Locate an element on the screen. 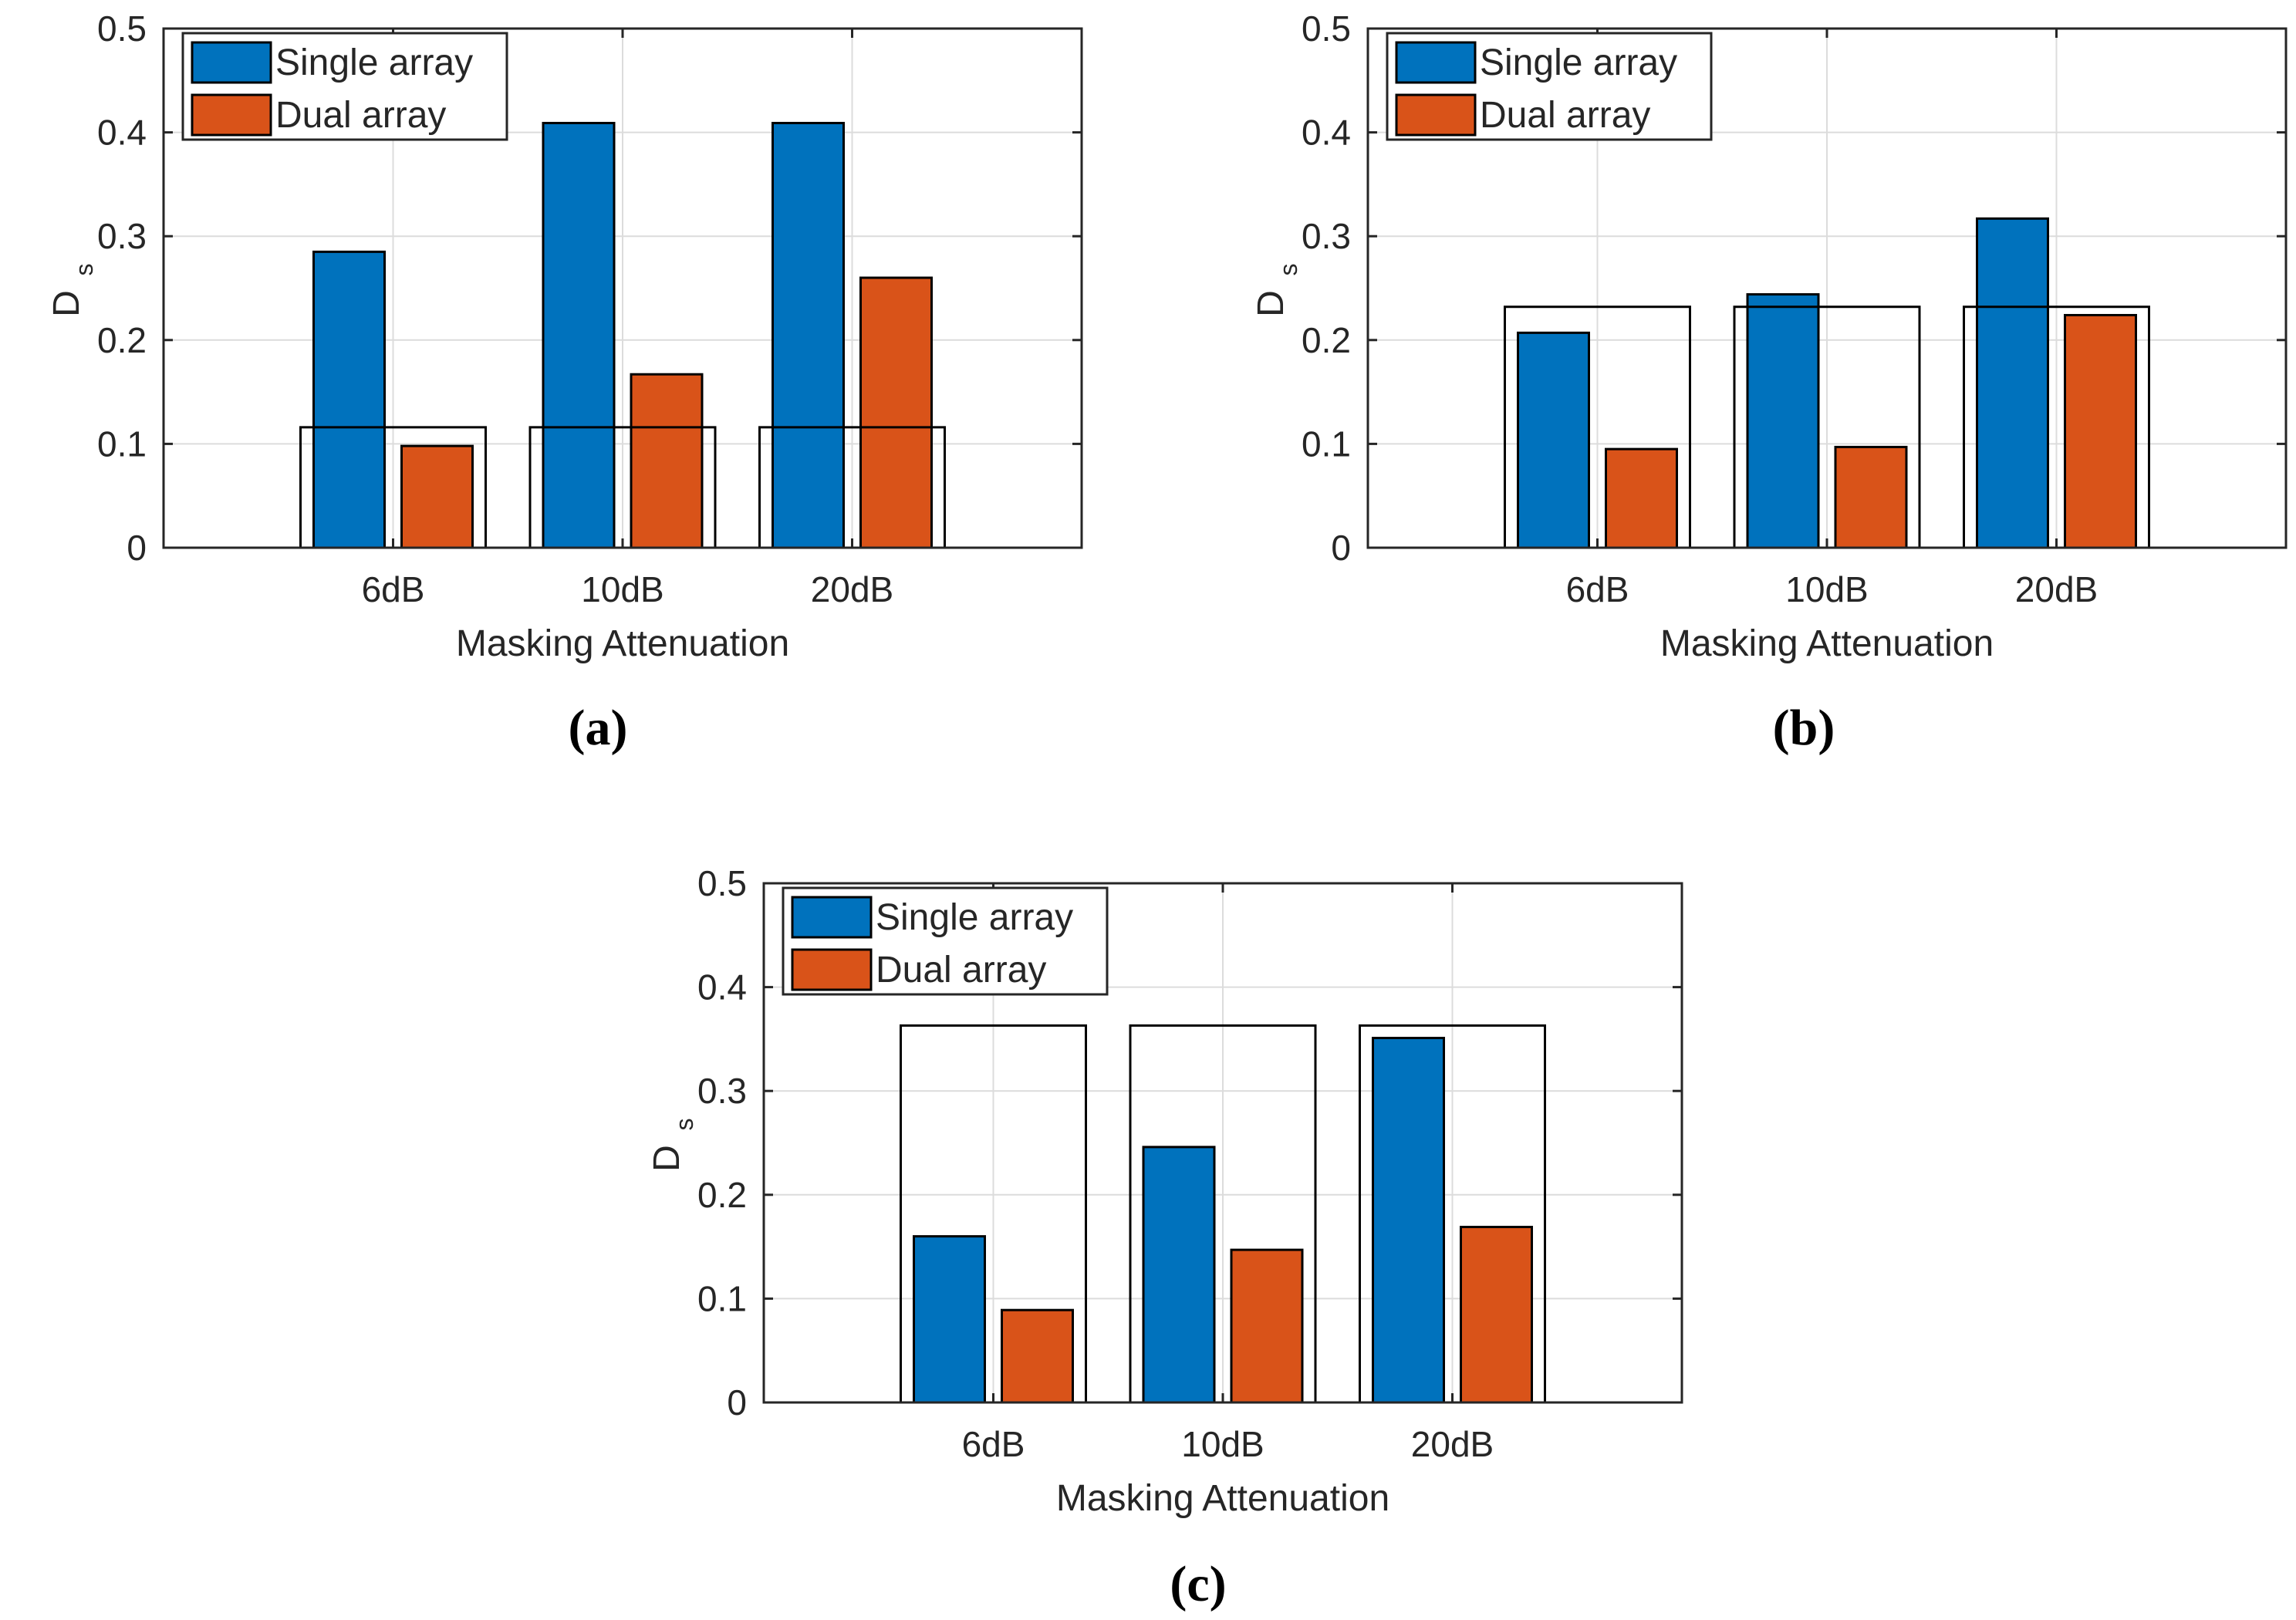 This screenshot has width=2296, height=1620. panel-label: (c) is located at coordinates (1198, 1584).